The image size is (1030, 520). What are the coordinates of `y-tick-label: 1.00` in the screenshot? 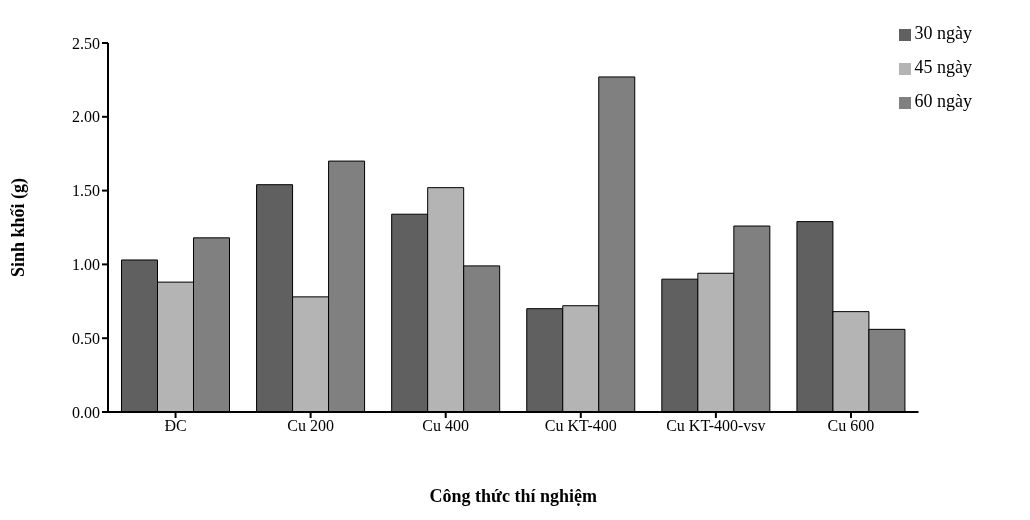 It's located at (86, 265).